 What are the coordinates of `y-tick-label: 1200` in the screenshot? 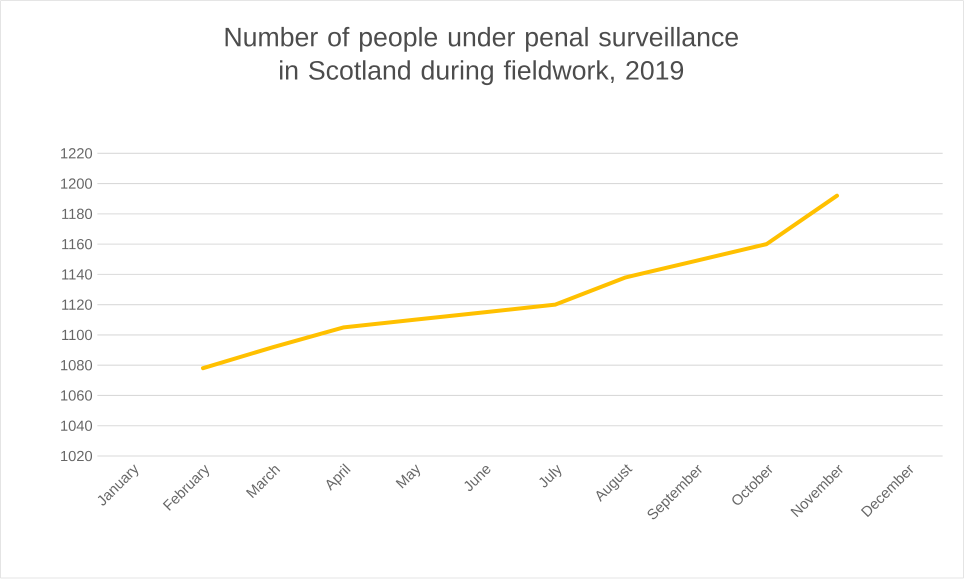 It's located at (76, 183).